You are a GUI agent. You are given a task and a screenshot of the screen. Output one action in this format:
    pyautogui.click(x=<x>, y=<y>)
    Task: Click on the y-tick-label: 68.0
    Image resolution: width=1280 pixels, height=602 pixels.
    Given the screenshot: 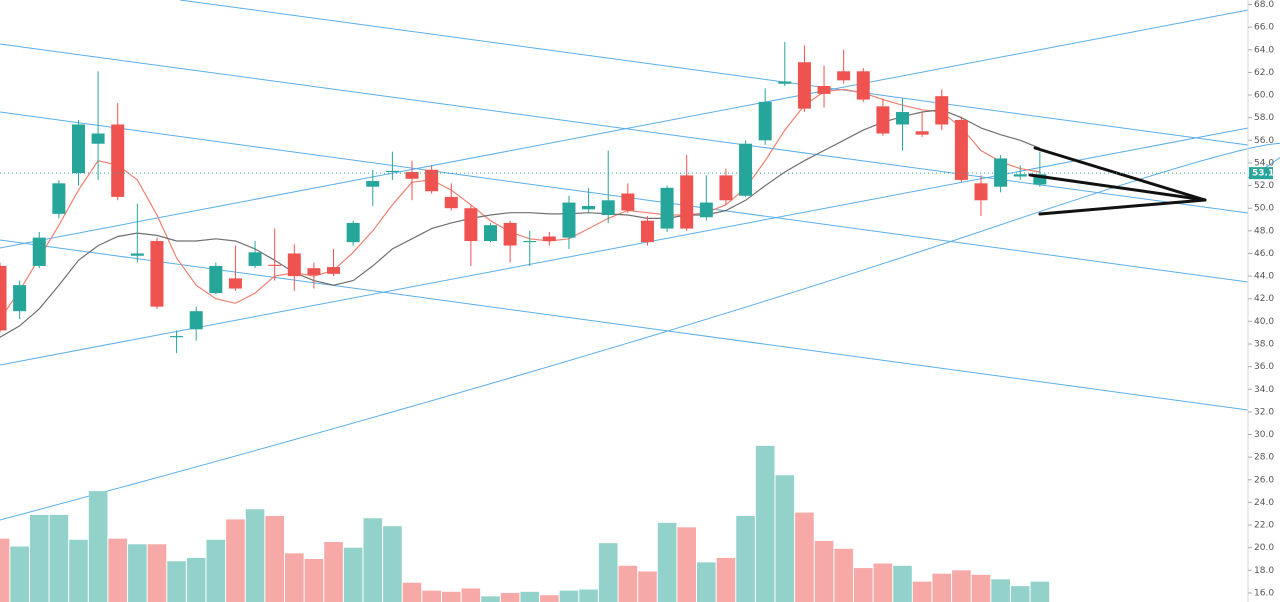 What is the action you would take?
    pyautogui.click(x=1264, y=5)
    